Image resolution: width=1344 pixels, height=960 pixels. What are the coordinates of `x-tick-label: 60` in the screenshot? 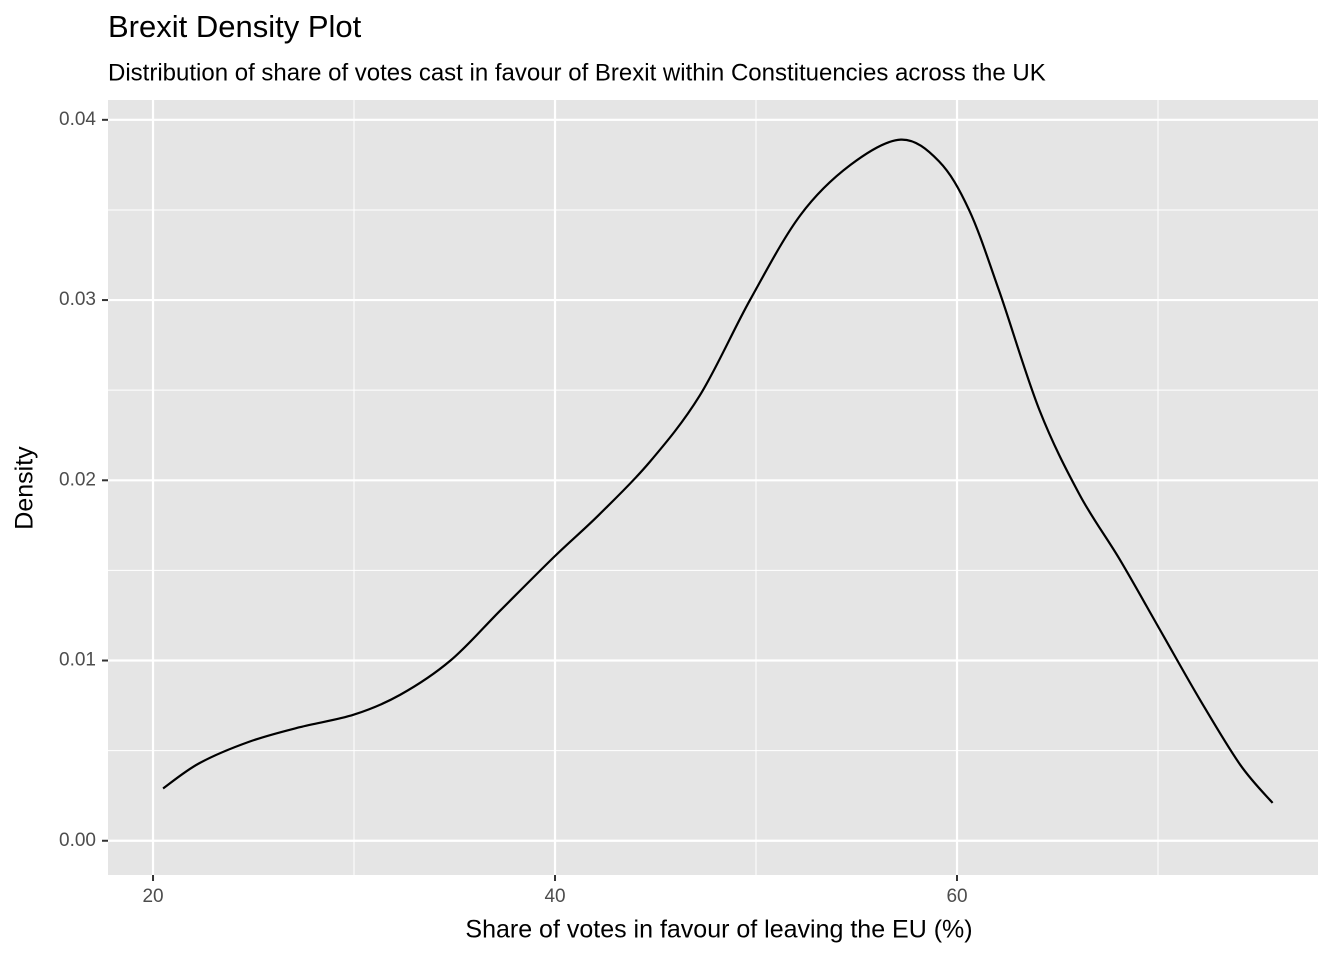 It's located at (956, 896).